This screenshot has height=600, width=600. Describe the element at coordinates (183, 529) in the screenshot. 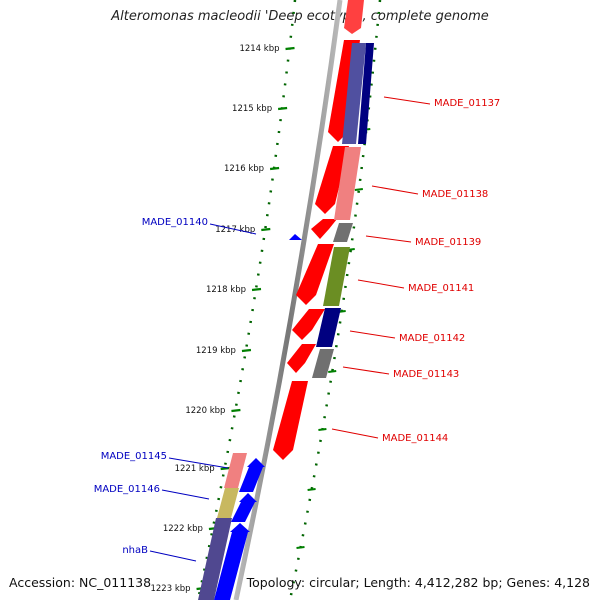

I see `scale-tick-label: 1222 kbp` at that location.